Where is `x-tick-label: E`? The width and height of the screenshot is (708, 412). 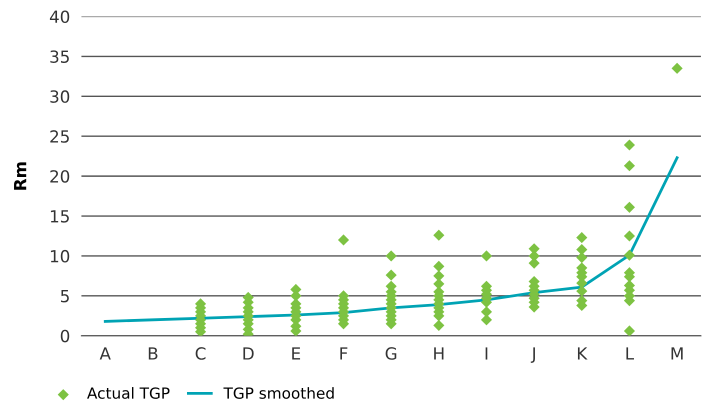 x-tick-label: E is located at coordinates (296, 353).